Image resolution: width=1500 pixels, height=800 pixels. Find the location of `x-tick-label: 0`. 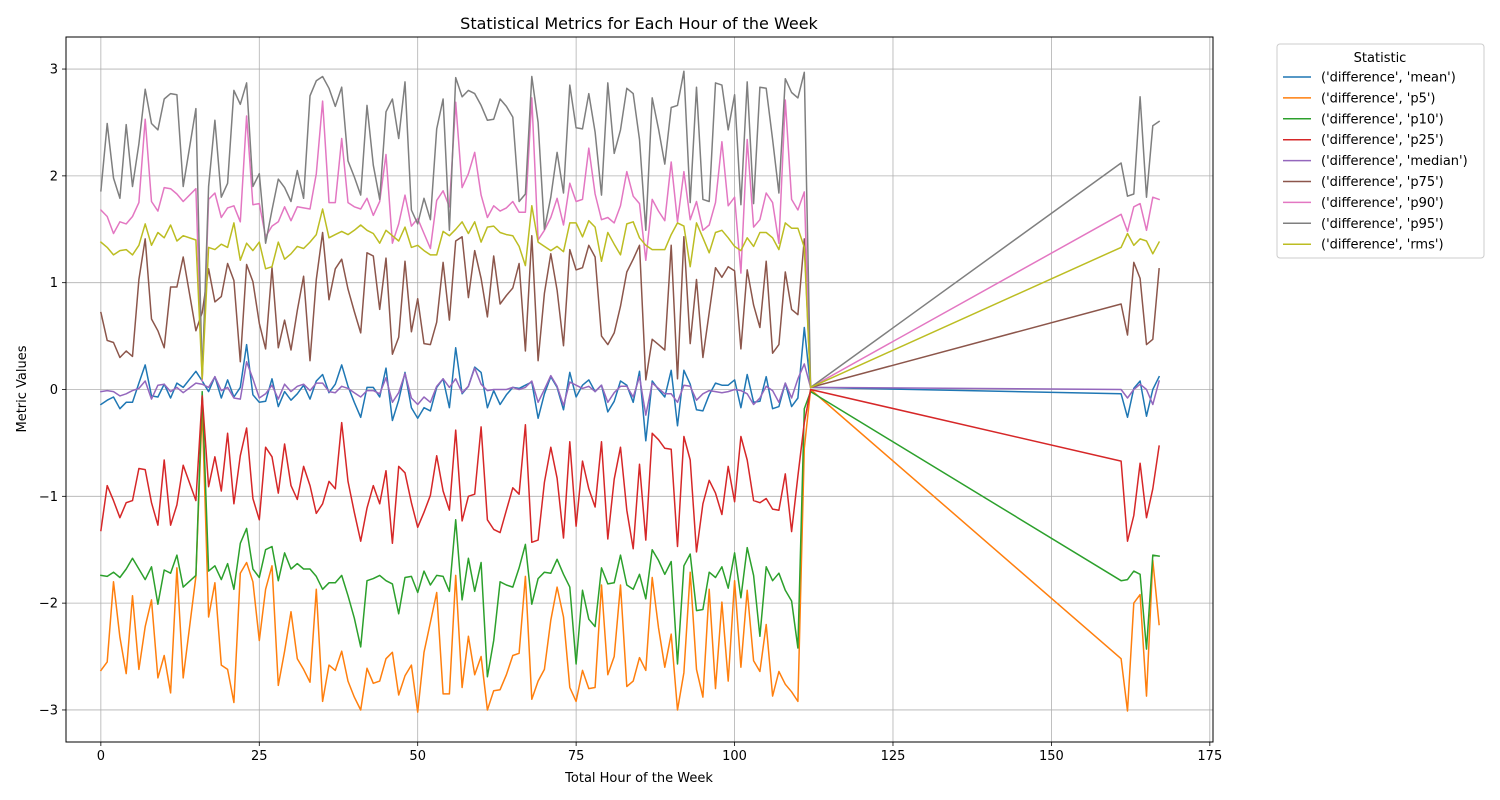

x-tick-label: 0 is located at coordinates (101, 756).